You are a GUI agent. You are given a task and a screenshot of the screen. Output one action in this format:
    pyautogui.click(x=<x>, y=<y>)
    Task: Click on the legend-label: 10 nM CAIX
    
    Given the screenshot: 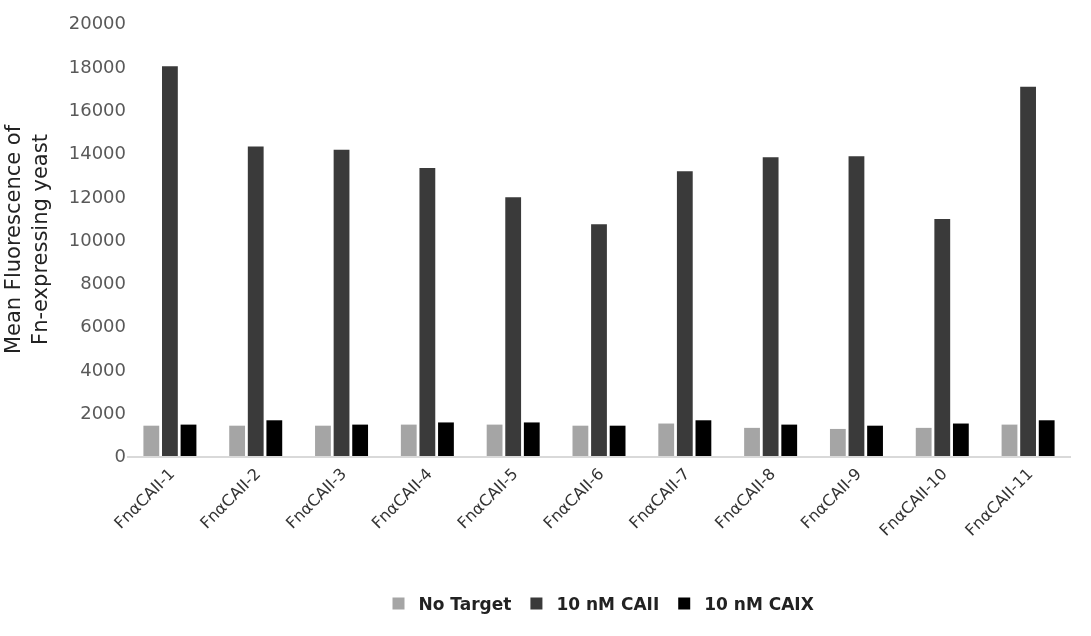 What is the action you would take?
    pyautogui.click(x=759, y=604)
    